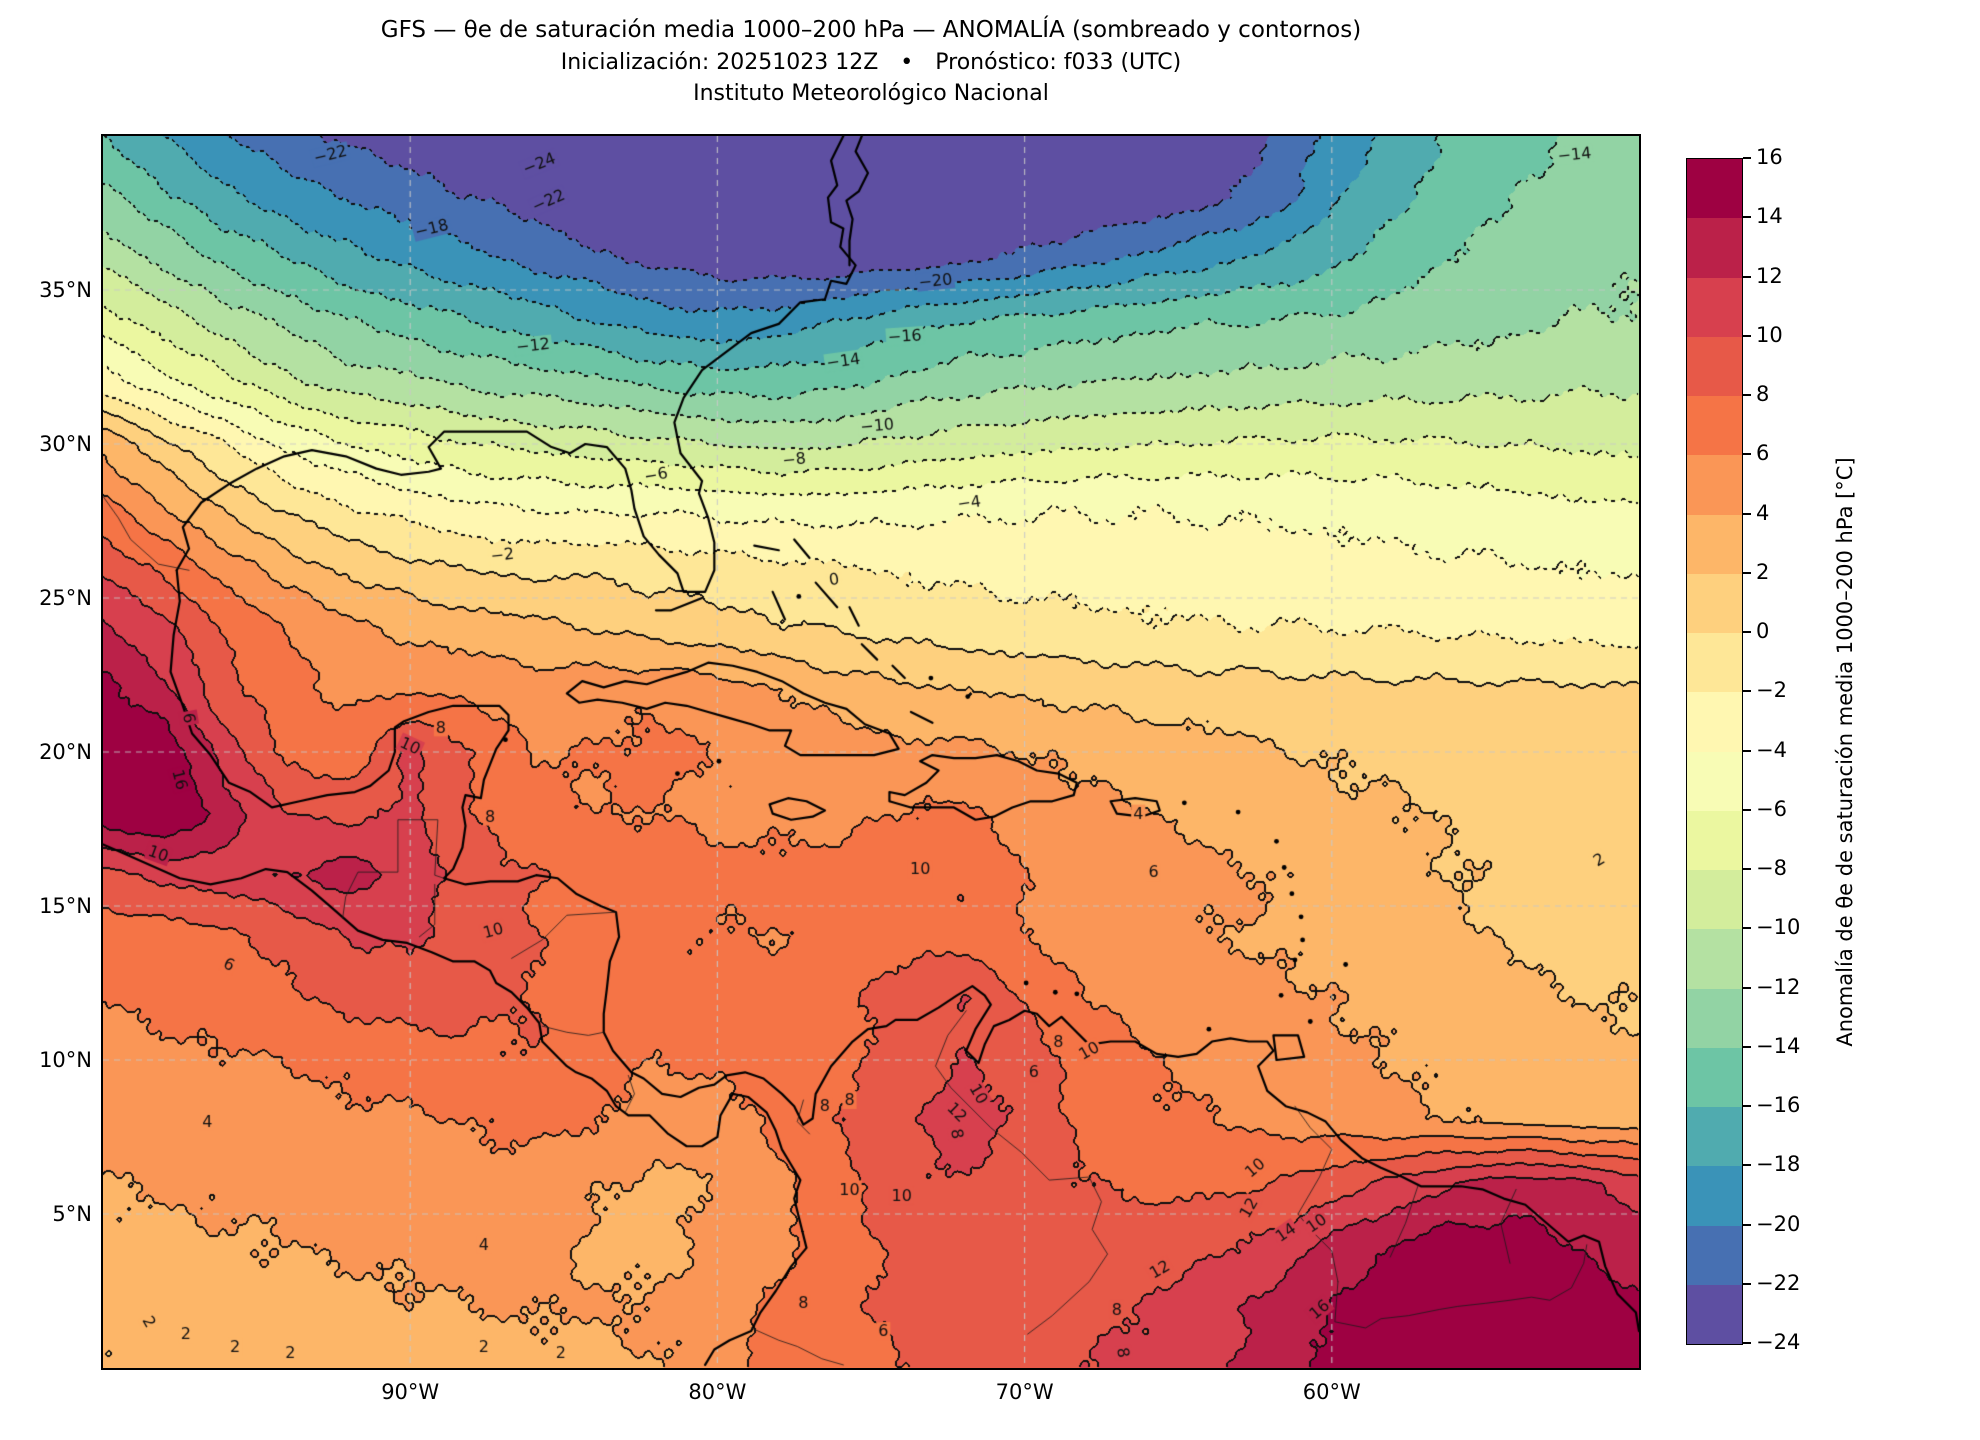 Image resolution: width=1980 pixels, height=1440 pixels. I want to click on colorbar-tick-2: 2, so click(1763, 571).